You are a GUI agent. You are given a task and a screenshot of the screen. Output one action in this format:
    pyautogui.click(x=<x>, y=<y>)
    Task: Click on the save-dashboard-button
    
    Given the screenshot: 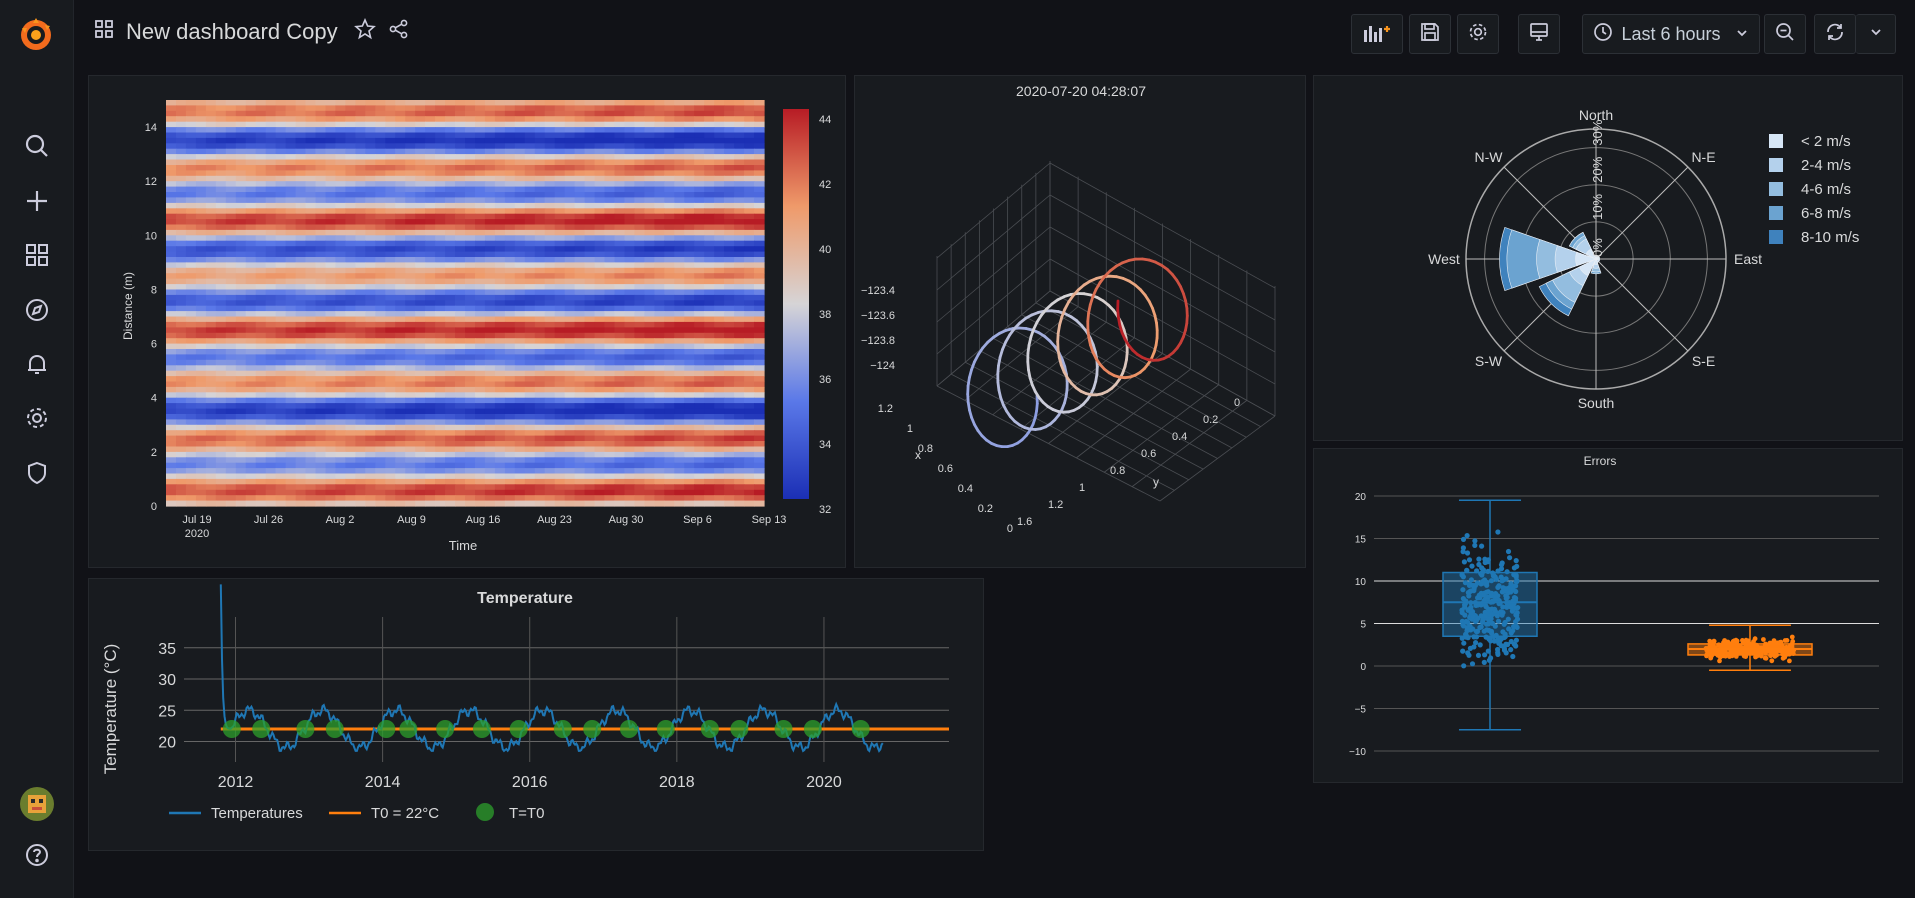 What is the action you would take?
    pyautogui.click(x=1430, y=34)
    